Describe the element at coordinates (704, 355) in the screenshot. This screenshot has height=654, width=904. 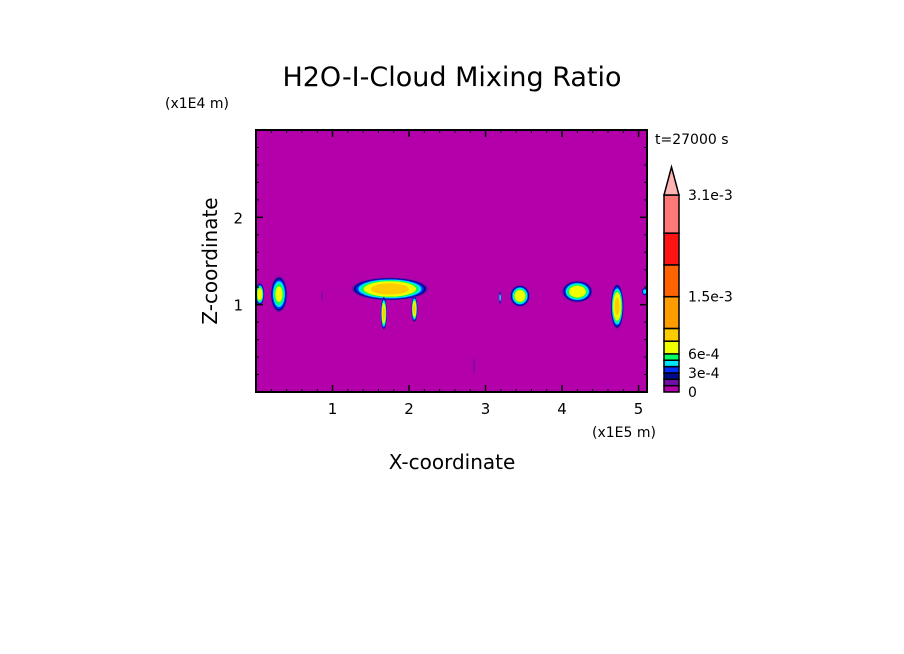
I see `colorbar-tick-label: 6e-4` at that location.